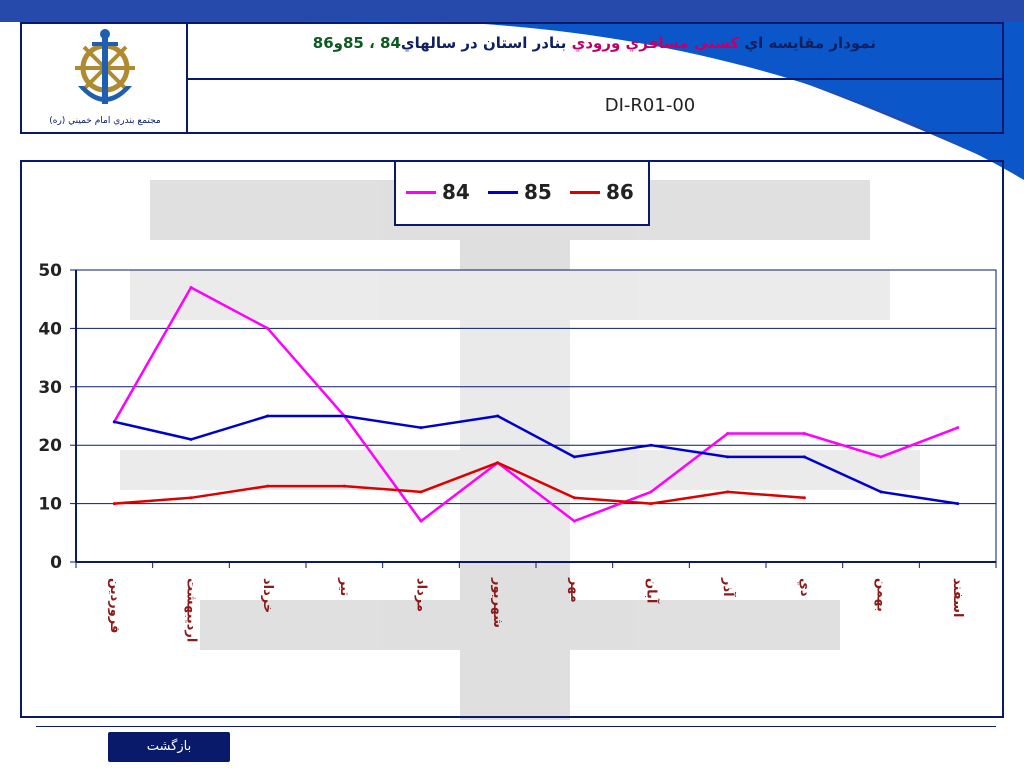 The width and height of the screenshot is (1024, 768). I want to click on y-tick-label-10: 10, so click(50, 505).